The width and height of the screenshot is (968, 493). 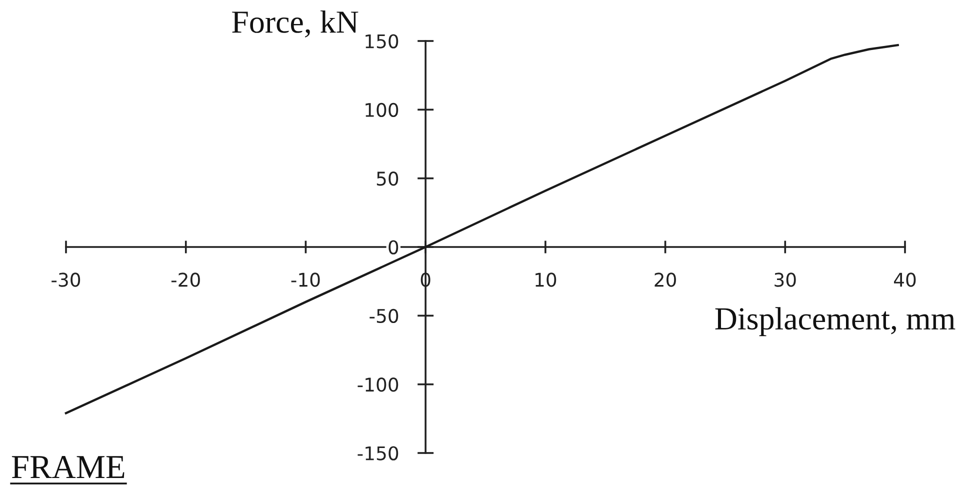 What do you see at coordinates (185, 279) in the screenshot?
I see `x-tick-label: -20` at bounding box center [185, 279].